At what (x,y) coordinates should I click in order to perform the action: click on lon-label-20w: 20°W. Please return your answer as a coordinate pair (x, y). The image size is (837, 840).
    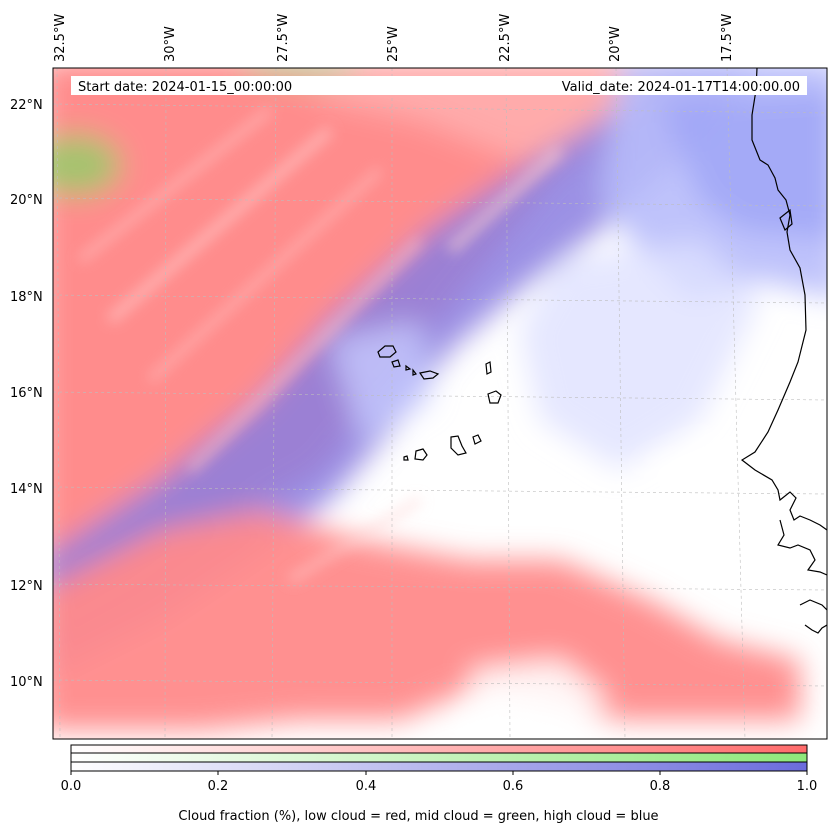
    Looking at the image, I should click on (615, 44).